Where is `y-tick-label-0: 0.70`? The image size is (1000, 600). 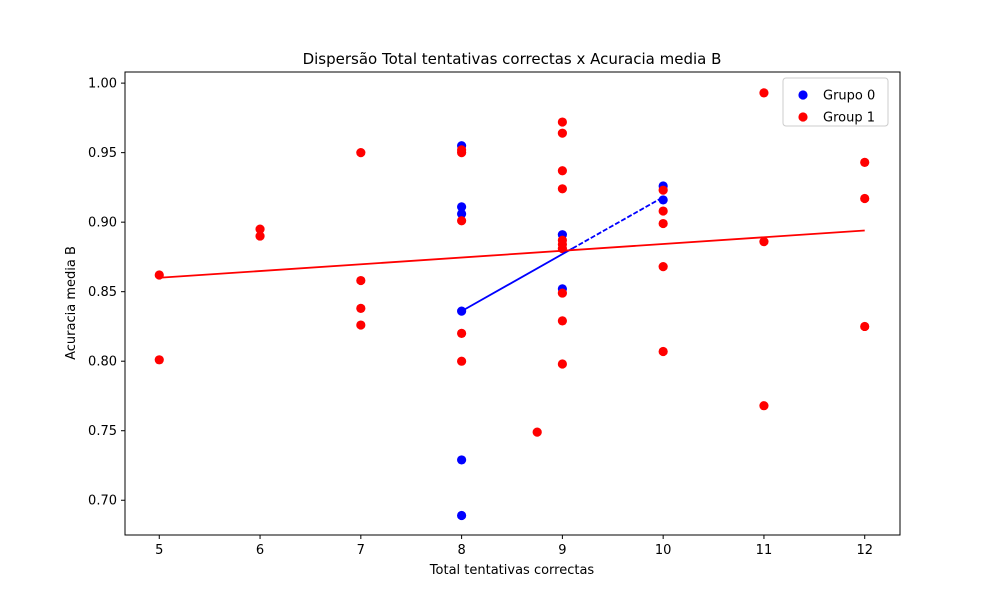 y-tick-label-0: 0.70 is located at coordinates (102, 501).